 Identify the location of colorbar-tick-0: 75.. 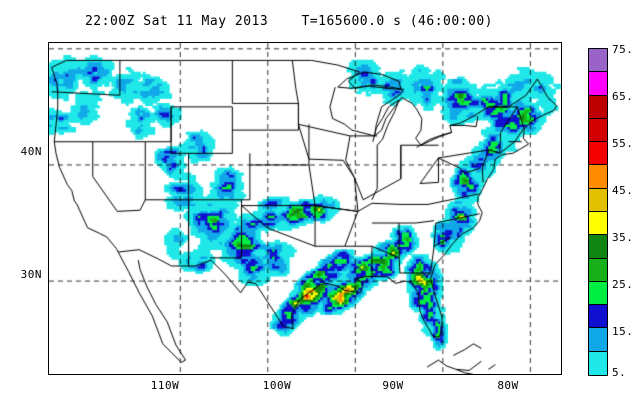
(623, 49).